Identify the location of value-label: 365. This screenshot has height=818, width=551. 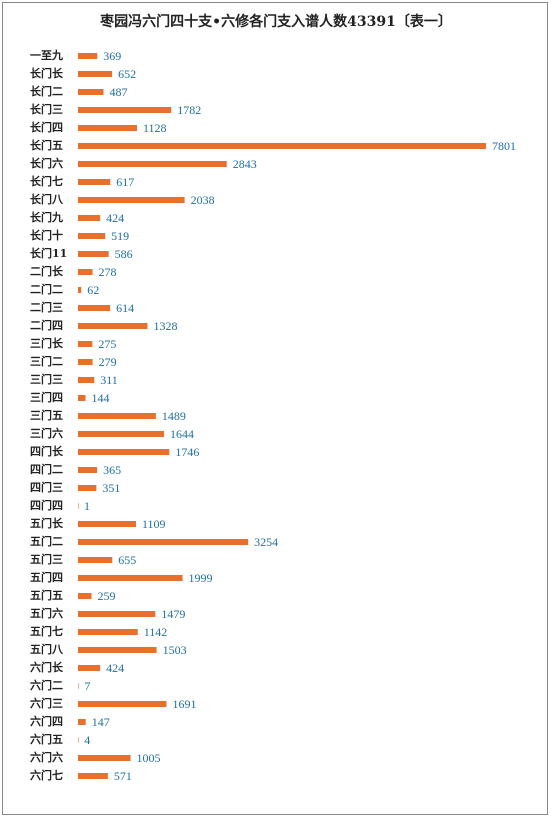
(112, 470).